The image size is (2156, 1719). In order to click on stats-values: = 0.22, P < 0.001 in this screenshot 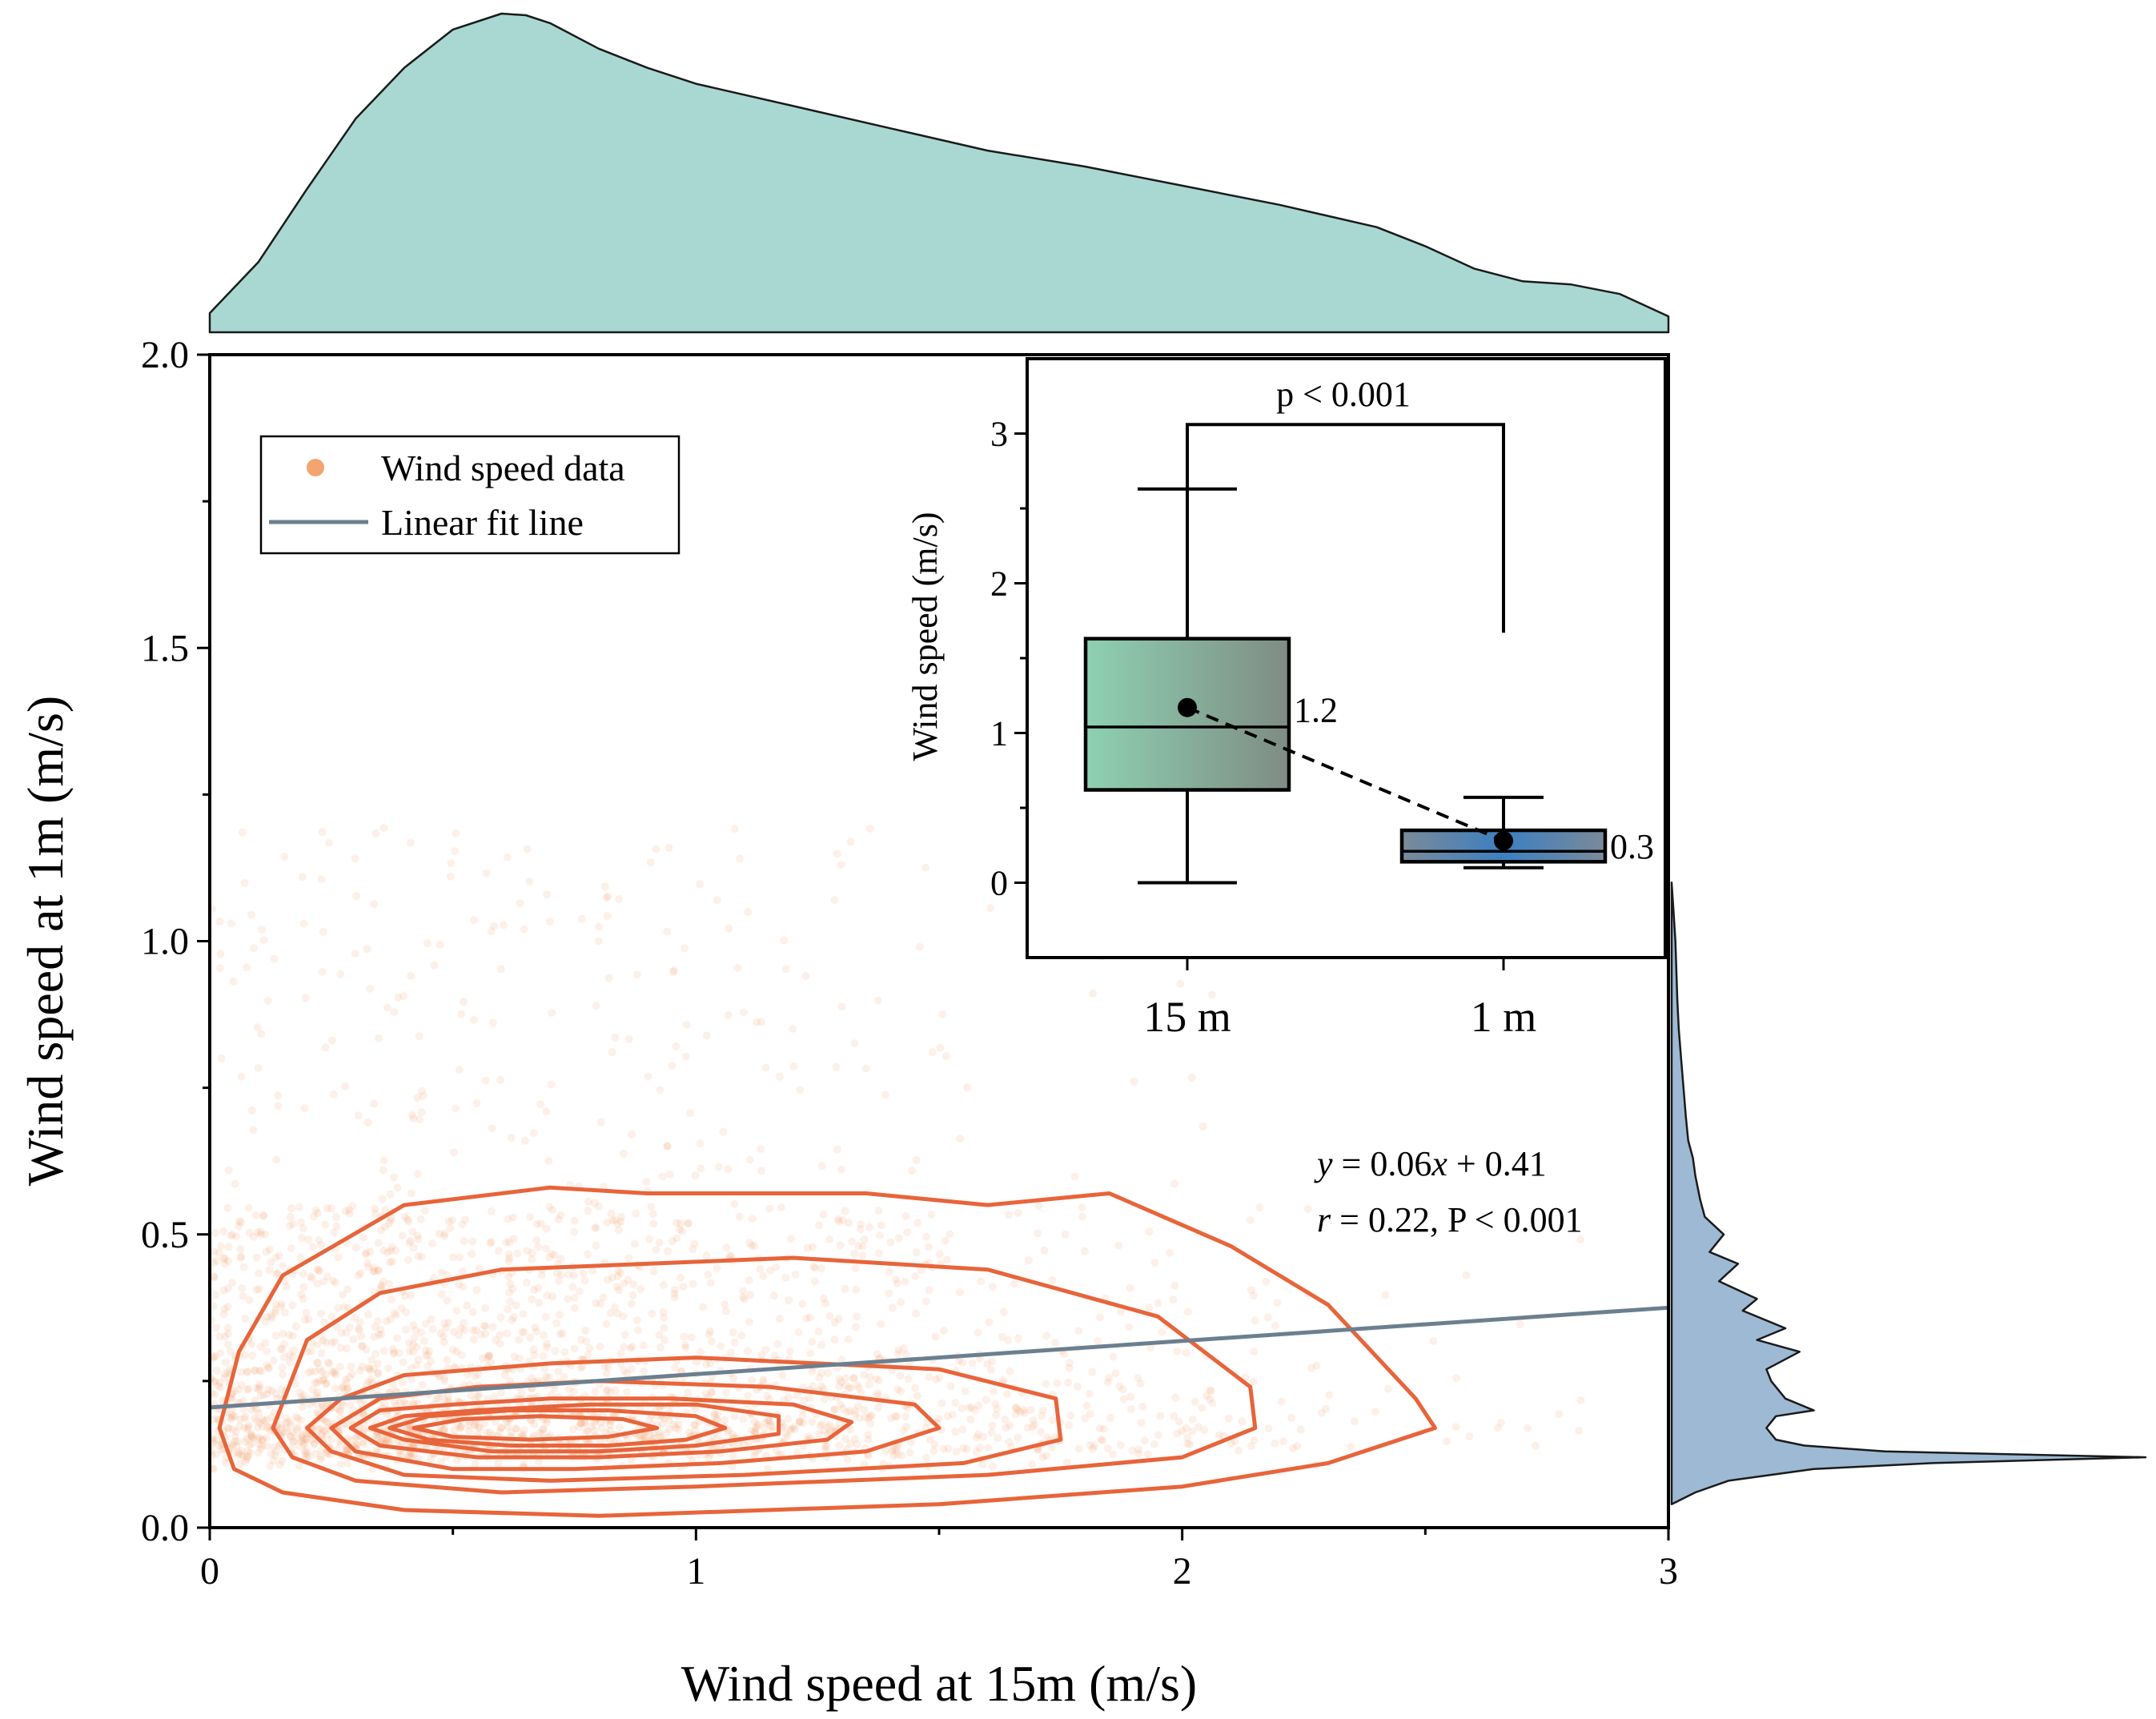, I will do `click(1456, 1219)`.